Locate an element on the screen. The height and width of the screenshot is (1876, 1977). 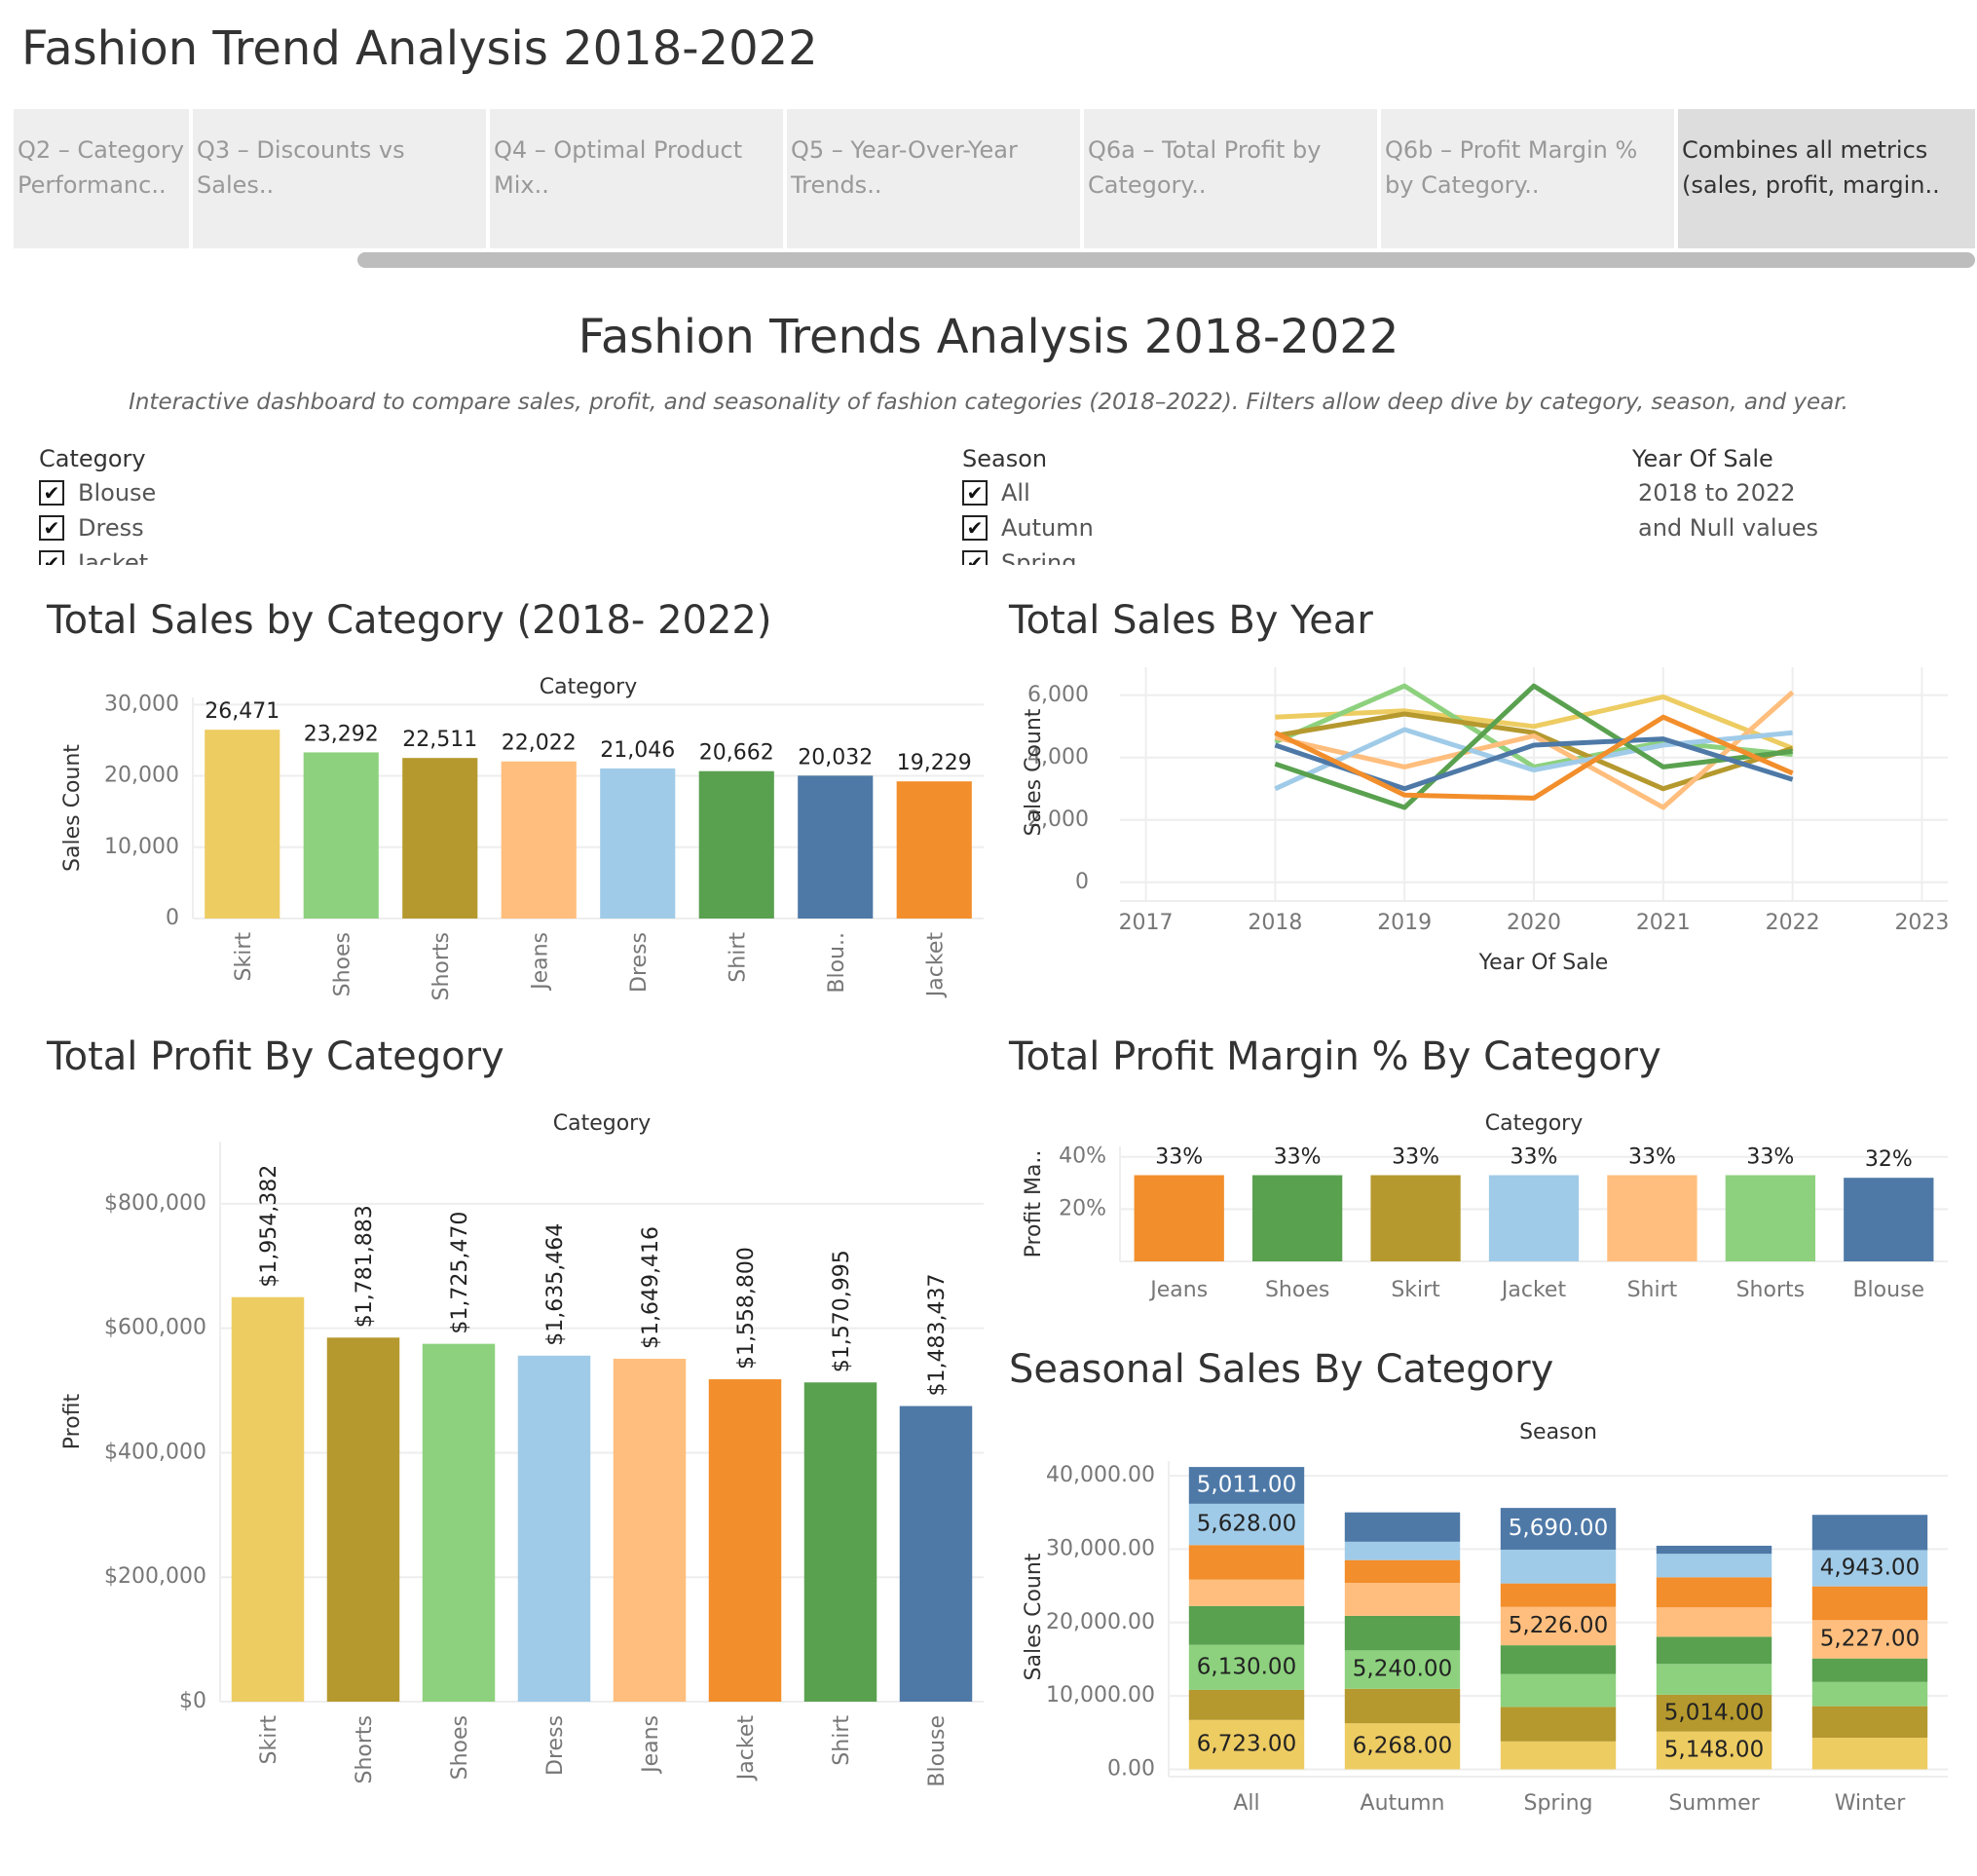
segment-label: 6,130.00 is located at coordinates (1246, 1667).